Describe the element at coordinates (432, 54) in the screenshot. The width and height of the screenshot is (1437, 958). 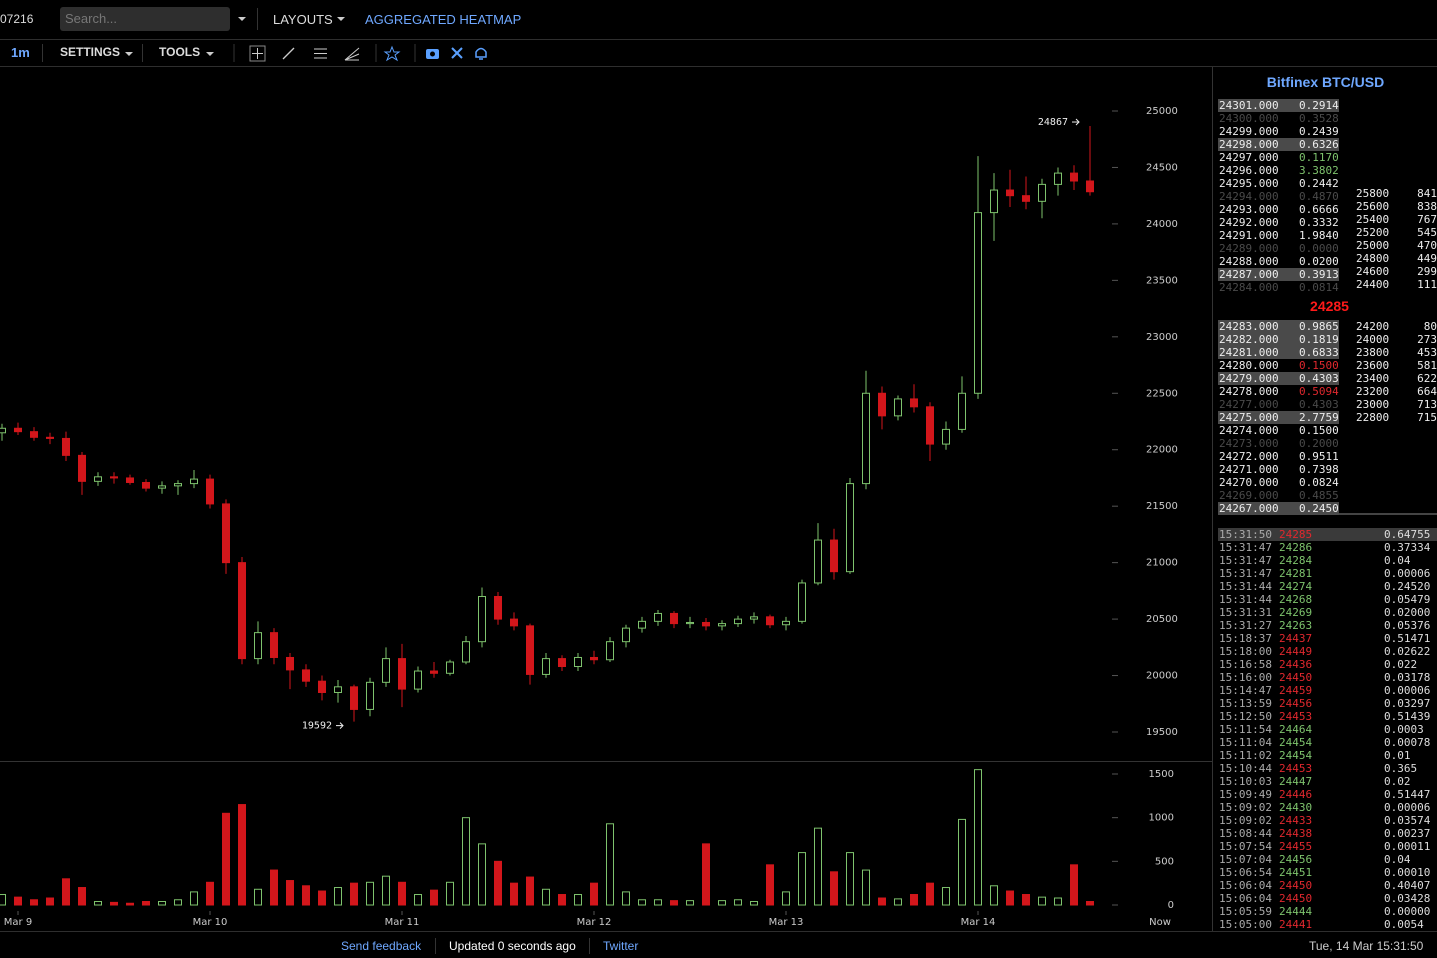
I see `snapshot-tool` at that location.